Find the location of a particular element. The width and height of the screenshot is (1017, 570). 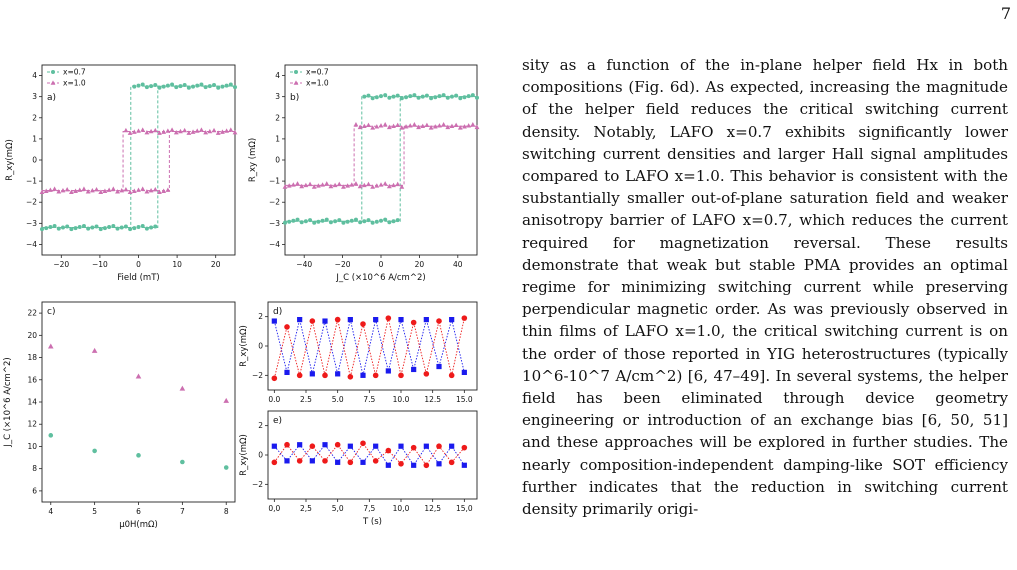

legend-label: x=1.0 is located at coordinates (74, 83).